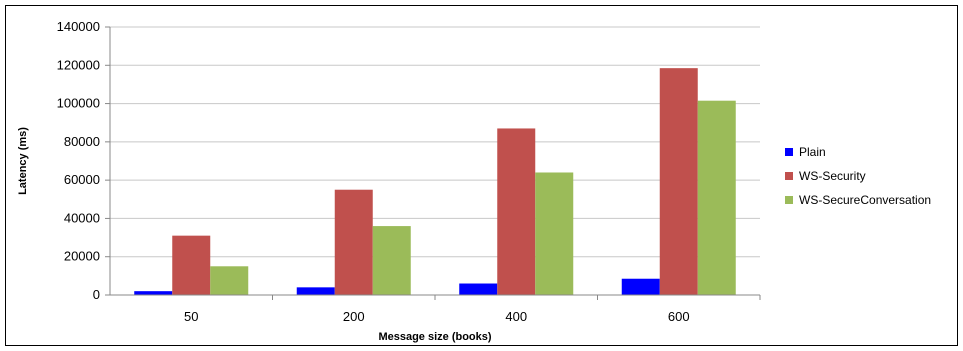 Image resolution: width=963 pixels, height=351 pixels. Describe the element at coordinates (865, 200) in the screenshot. I see `legend-label: WS-SecureConversation` at that location.